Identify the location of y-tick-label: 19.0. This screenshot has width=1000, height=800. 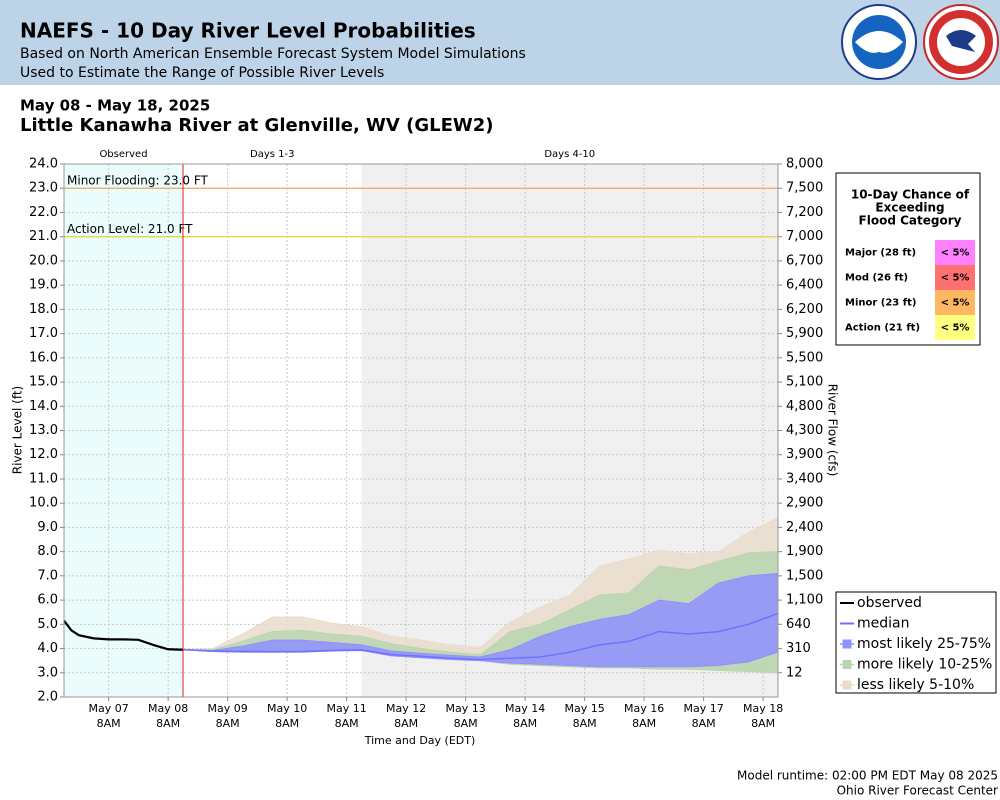
(43, 285).